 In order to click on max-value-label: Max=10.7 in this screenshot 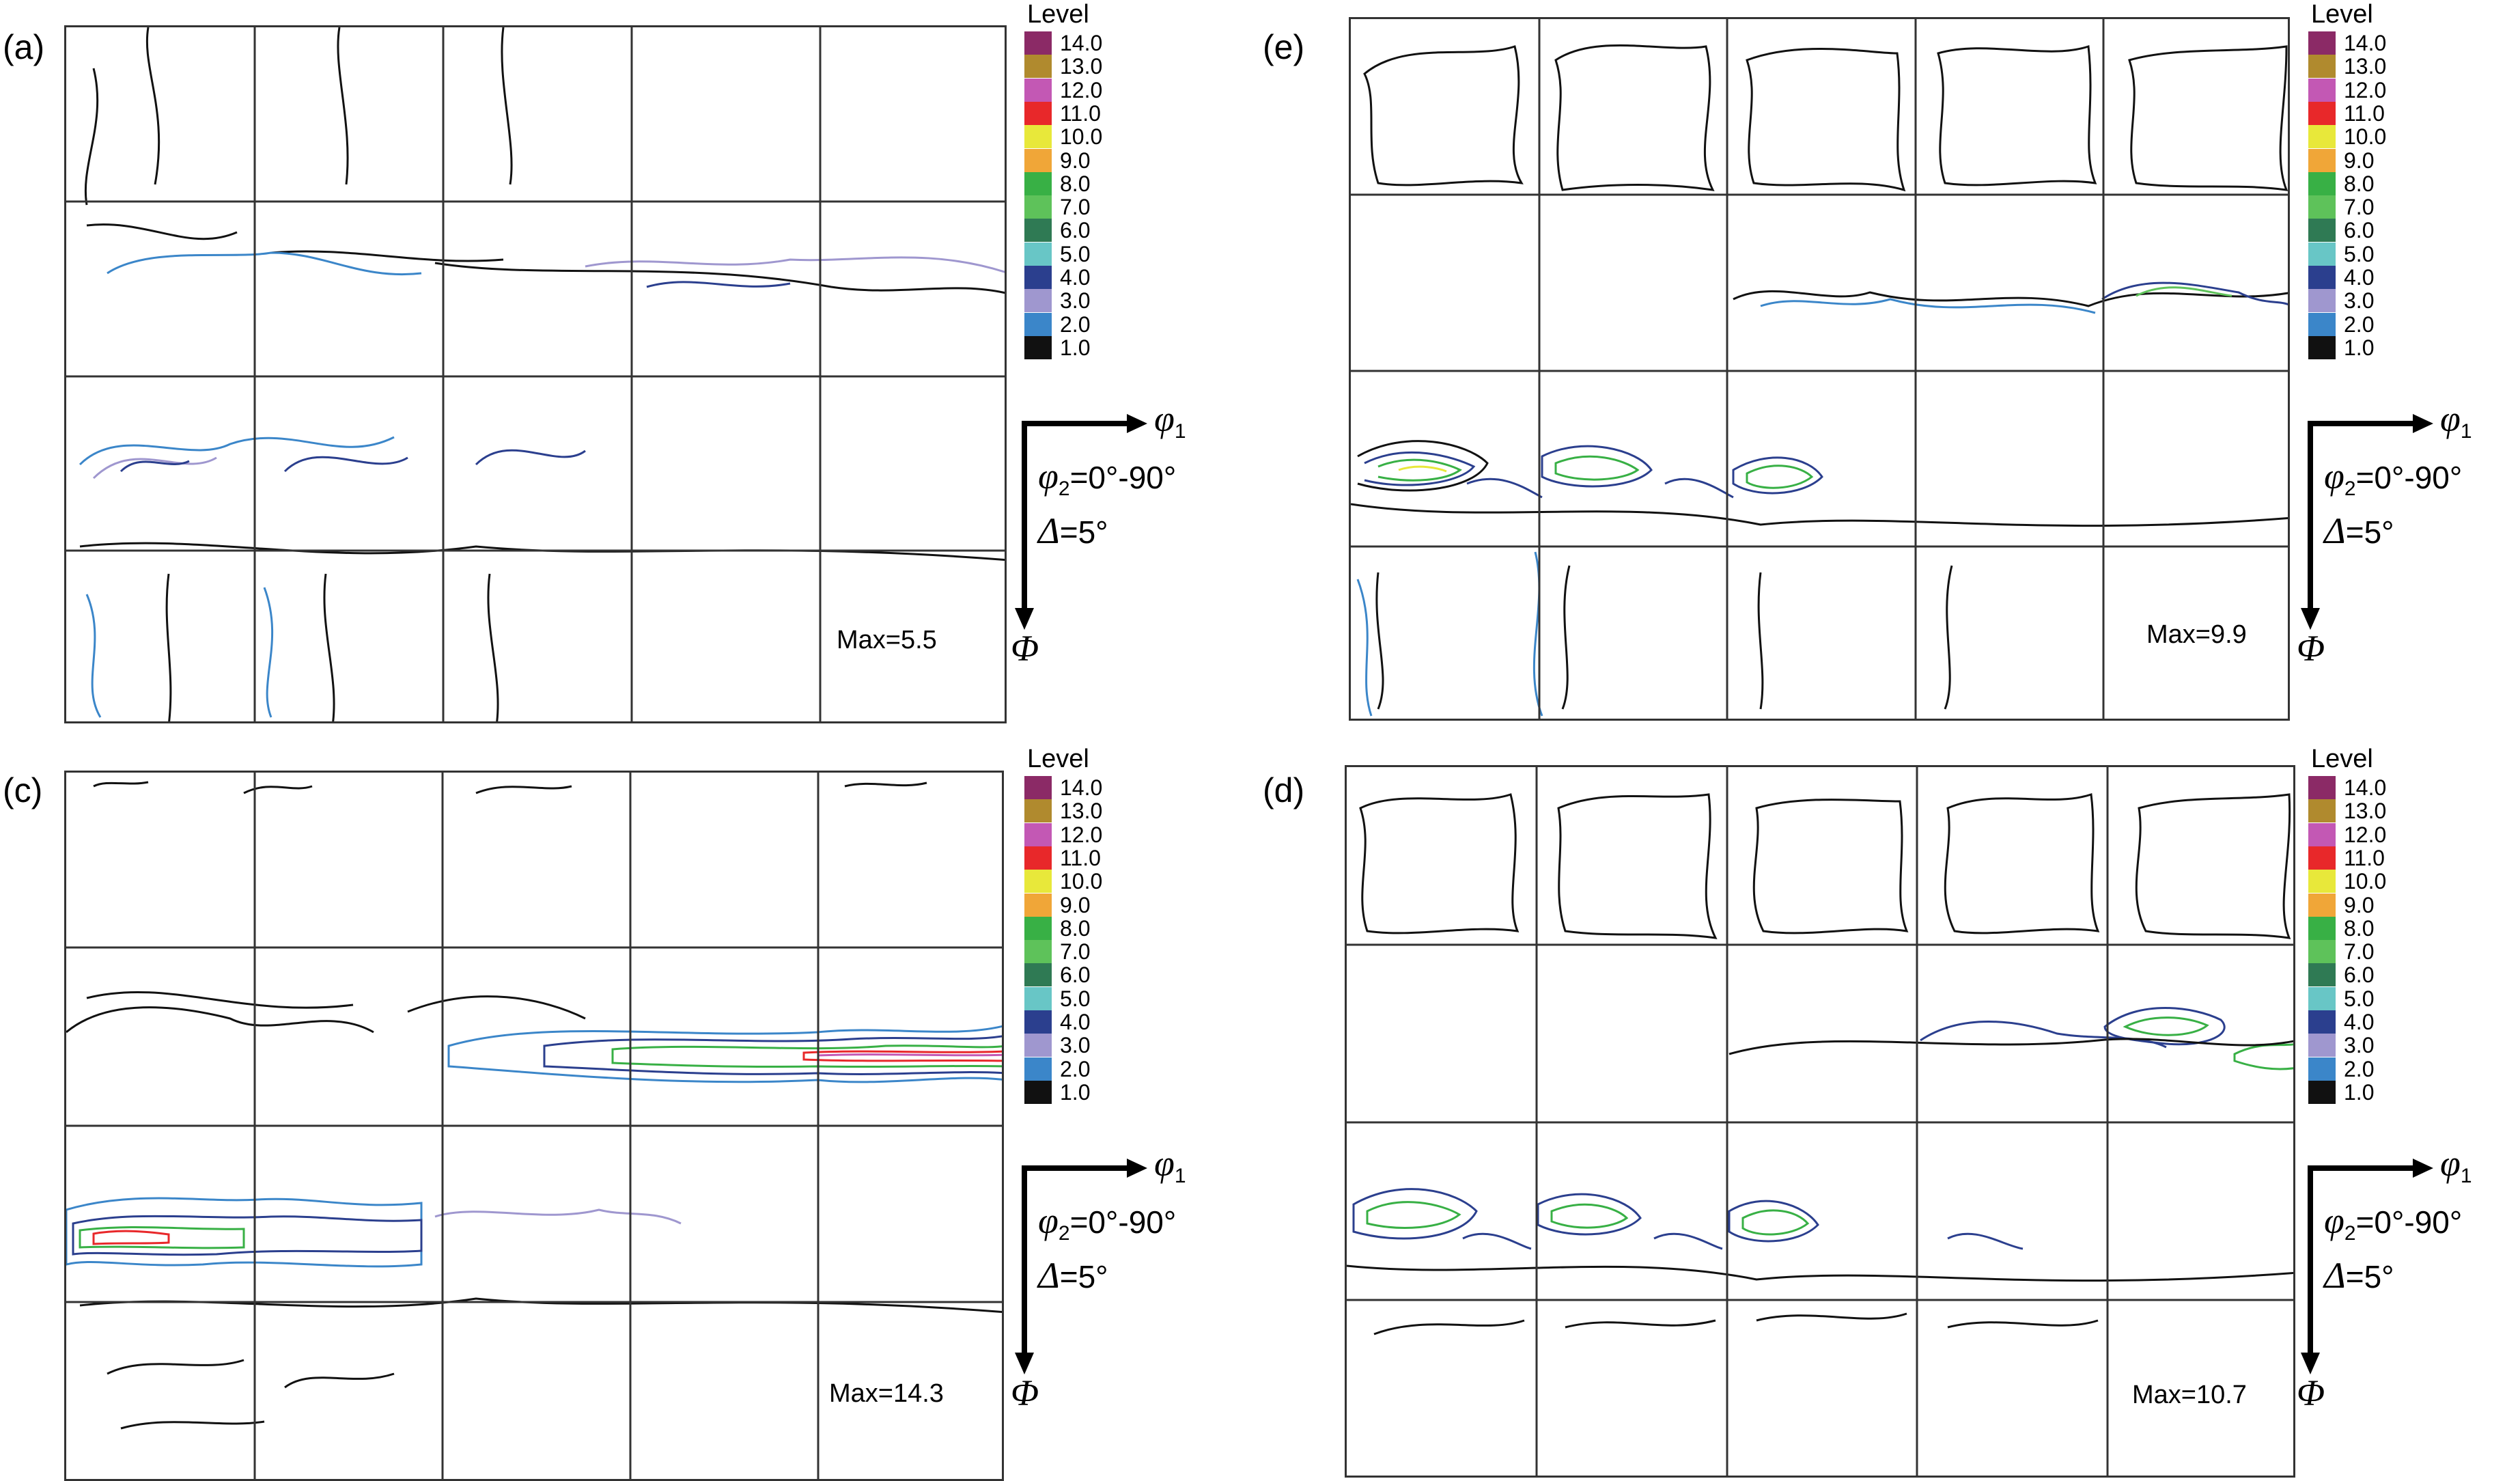, I will do `click(2189, 1395)`.